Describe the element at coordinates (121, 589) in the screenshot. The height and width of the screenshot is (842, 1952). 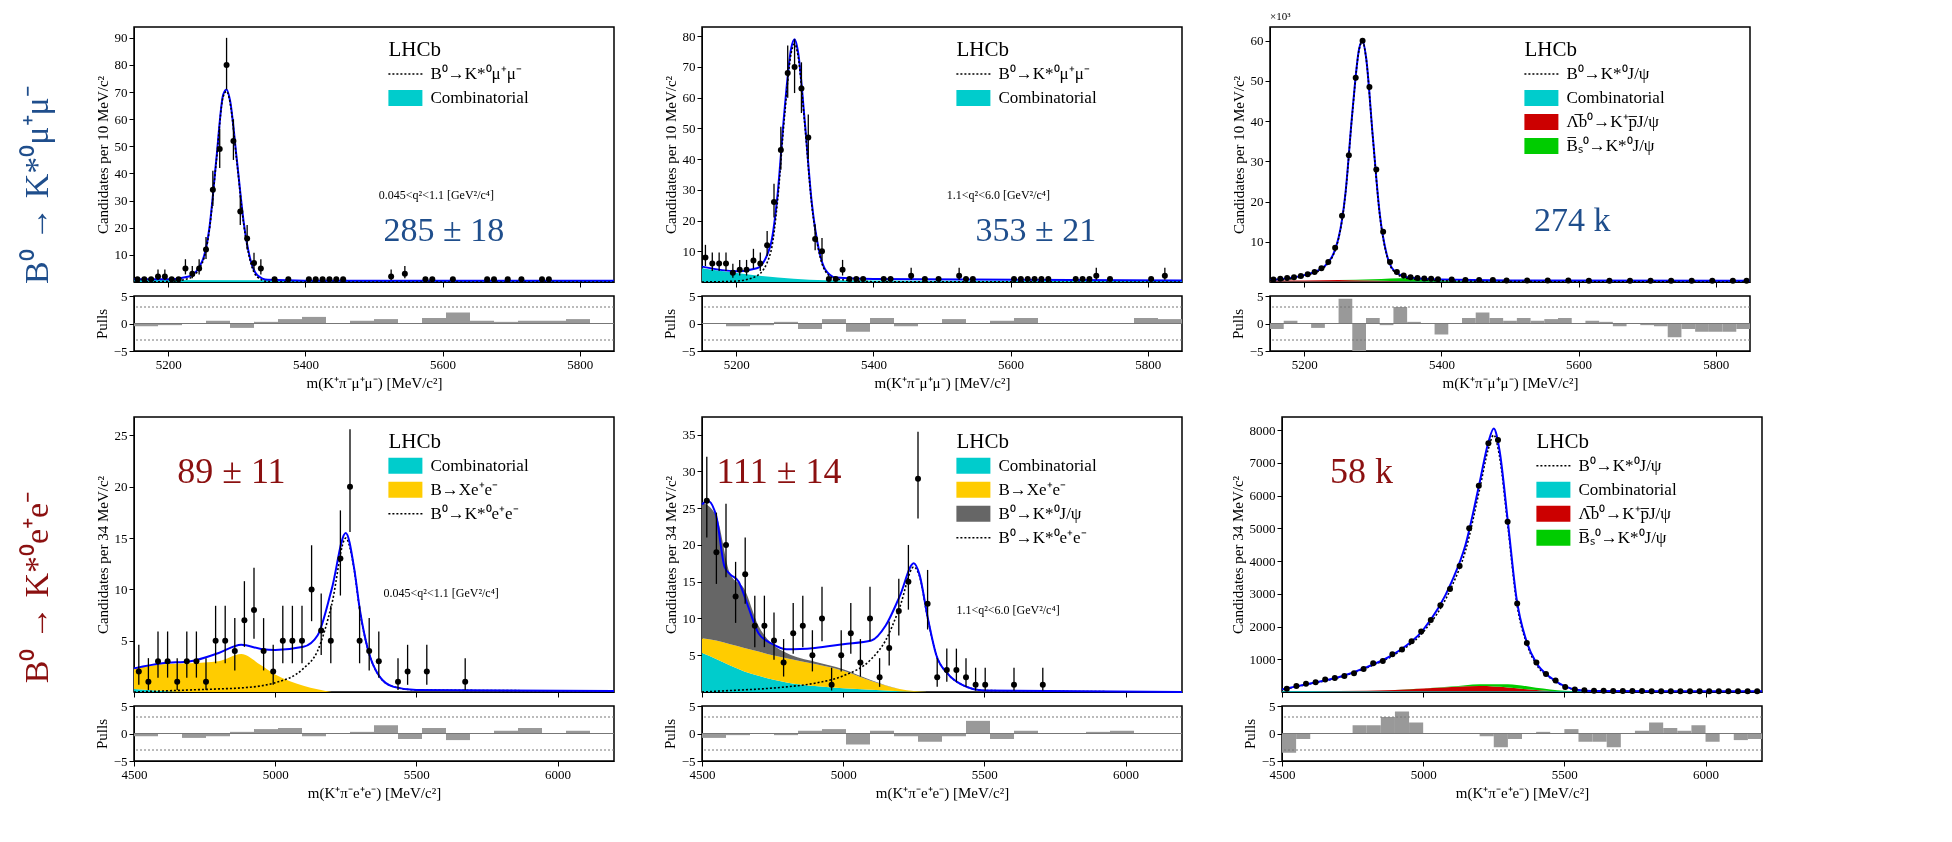
I see `y-tick-label: 10` at that location.